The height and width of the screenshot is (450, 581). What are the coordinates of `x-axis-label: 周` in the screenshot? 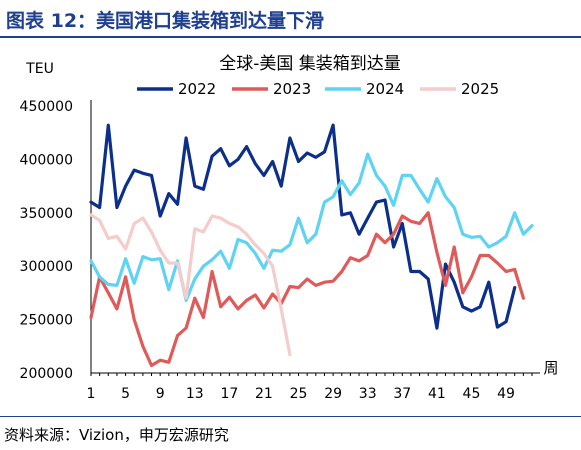 It's located at (550, 368).